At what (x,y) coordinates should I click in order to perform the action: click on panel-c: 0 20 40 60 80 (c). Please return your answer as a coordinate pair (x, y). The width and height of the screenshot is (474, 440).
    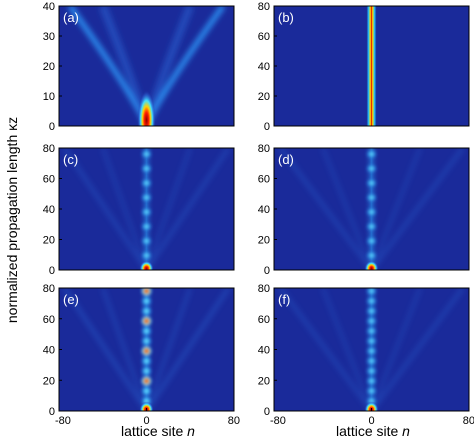
    Looking at the image, I should click on (139, 210).